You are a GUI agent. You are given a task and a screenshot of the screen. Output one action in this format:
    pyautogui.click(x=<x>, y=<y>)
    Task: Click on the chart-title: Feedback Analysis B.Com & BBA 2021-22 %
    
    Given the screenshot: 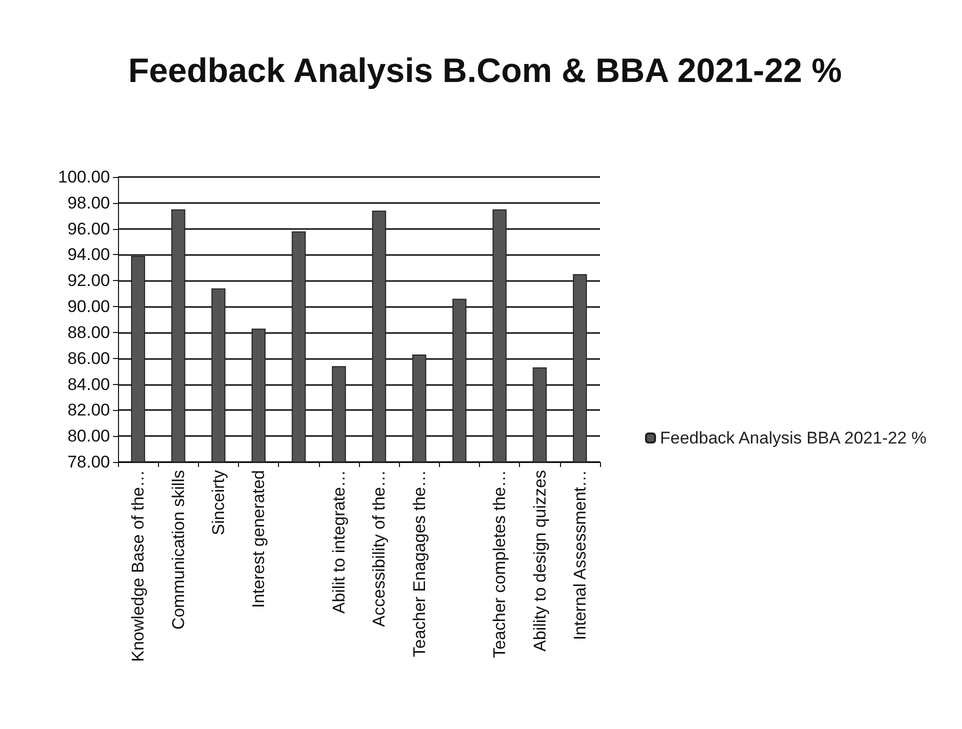 What is the action you would take?
    pyautogui.click(x=485, y=71)
    